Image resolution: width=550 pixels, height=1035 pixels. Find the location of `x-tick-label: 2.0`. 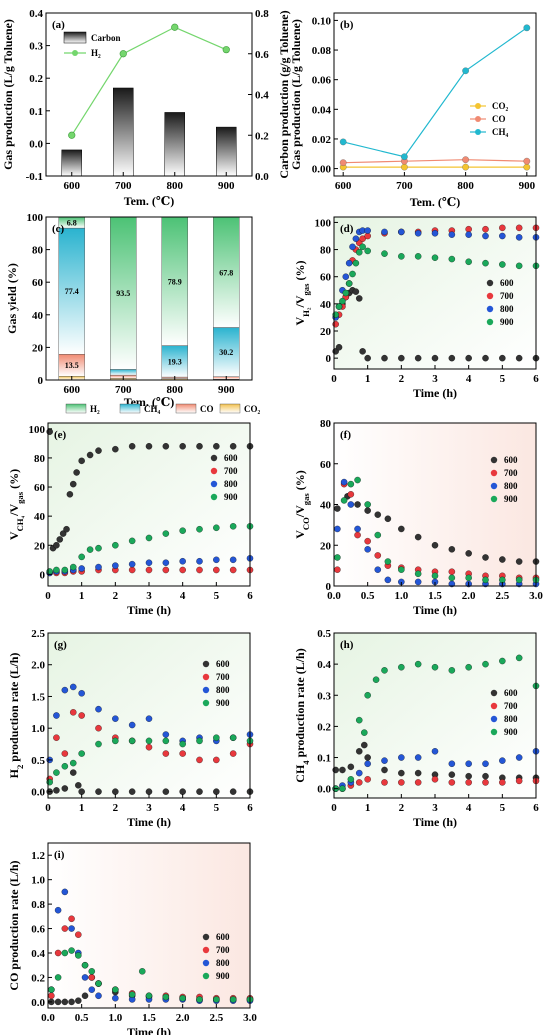

x-tick-label: 2.0 is located at coordinates (183, 1018).